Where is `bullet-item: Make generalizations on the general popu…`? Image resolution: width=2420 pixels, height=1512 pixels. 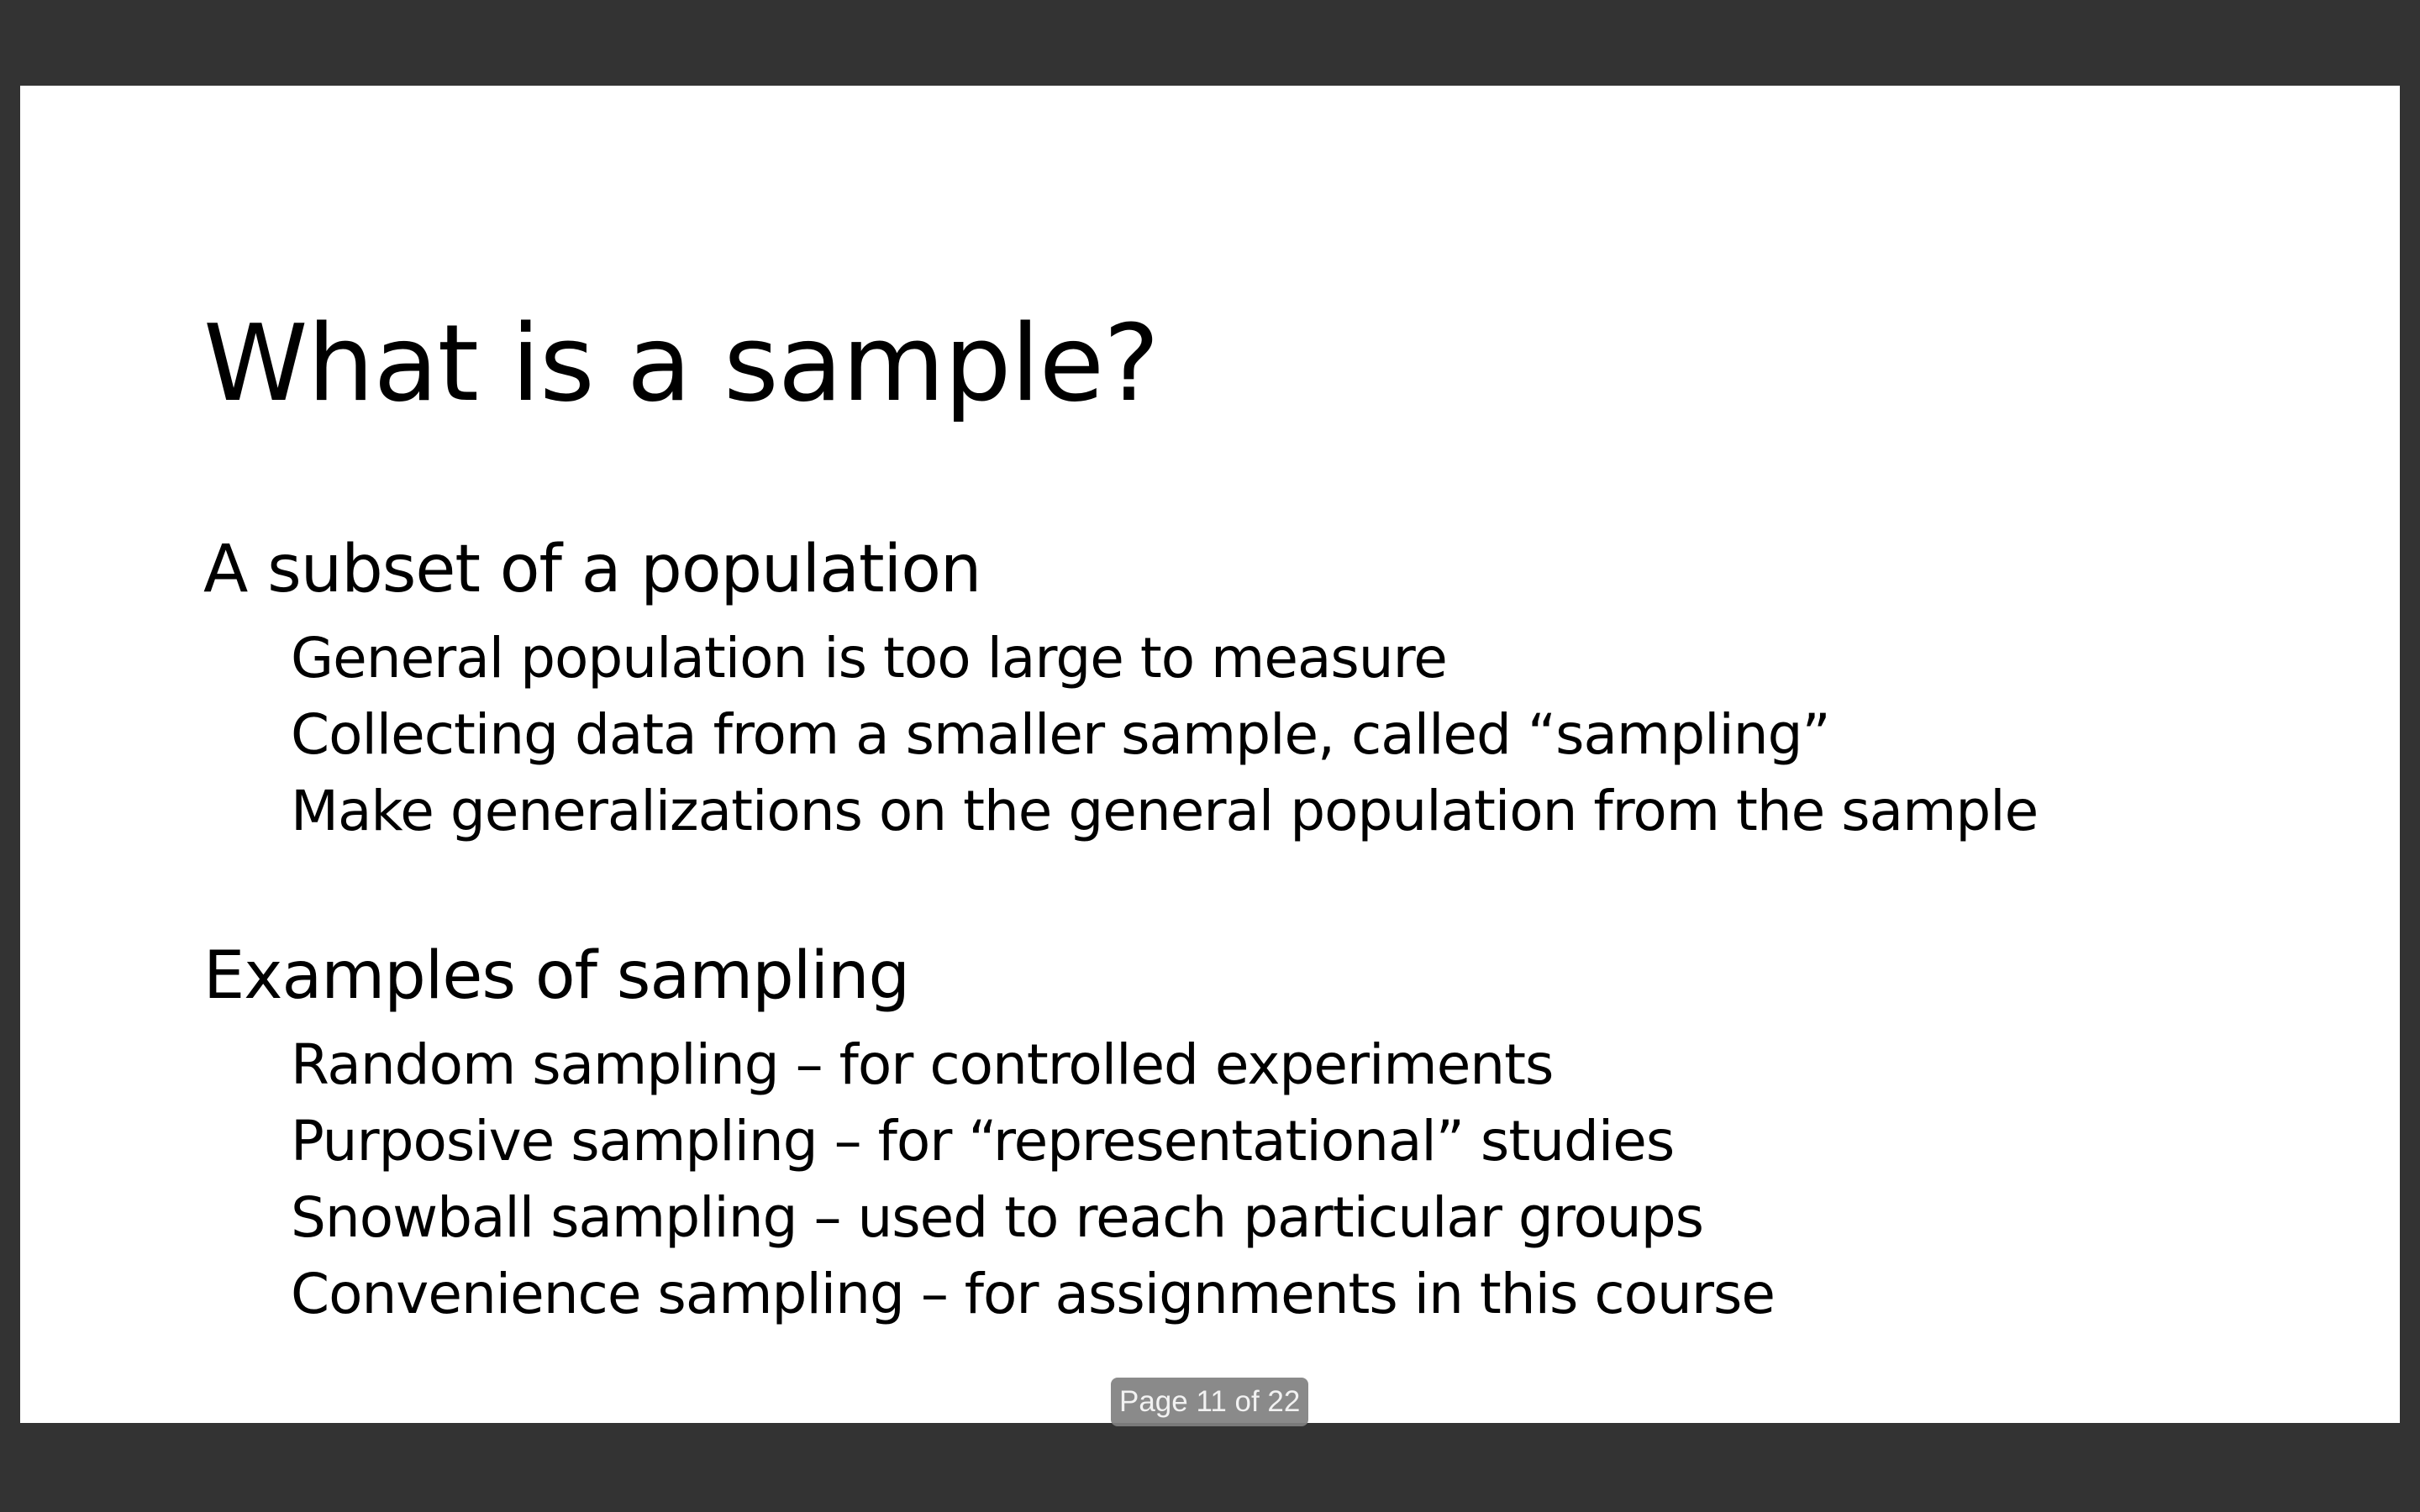
bullet-item: Make generalizations on the general popu… is located at coordinates (1165, 811).